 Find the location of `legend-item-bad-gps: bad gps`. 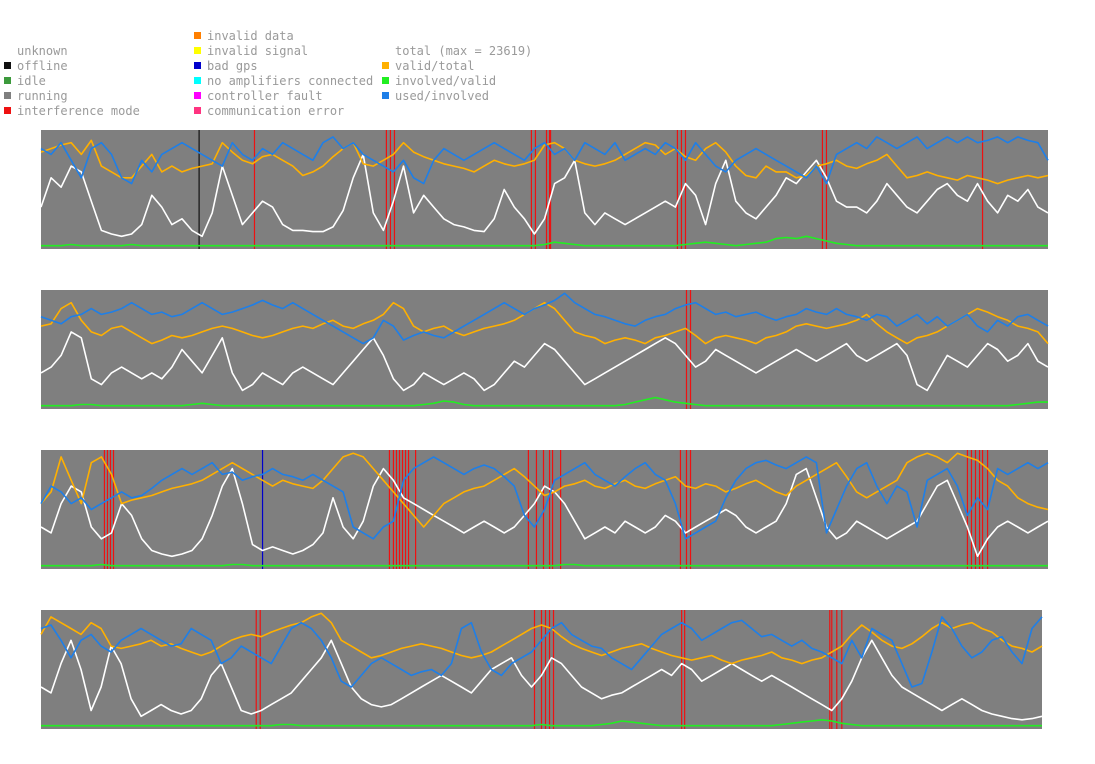

legend-item-bad-gps: bad gps is located at coordinates (226, 66).